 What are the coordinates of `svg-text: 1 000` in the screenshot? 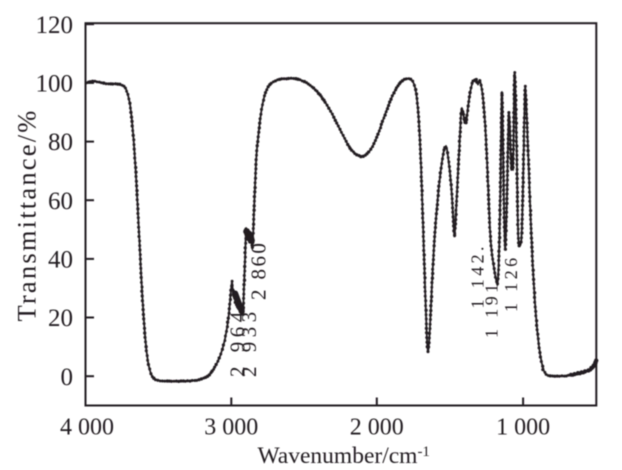 It's located at (523, 428).